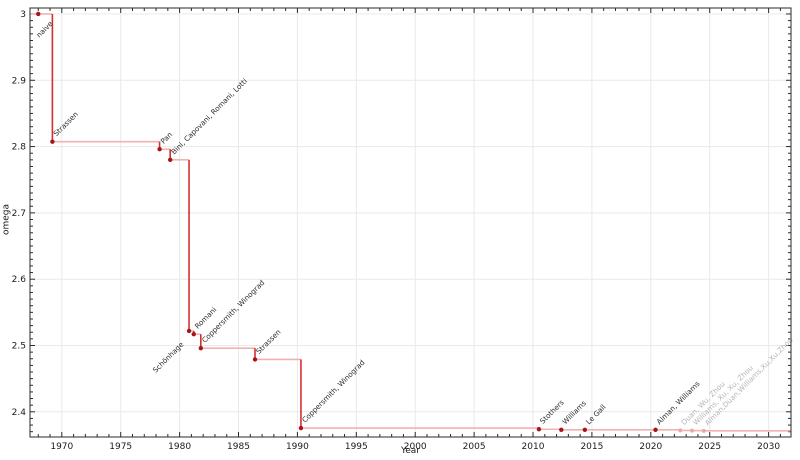 The width and height of the screenshot is (800, 460). Describe the element at coordinates (159, 149) in the screenshot. I see `data-point-pan` at that location.